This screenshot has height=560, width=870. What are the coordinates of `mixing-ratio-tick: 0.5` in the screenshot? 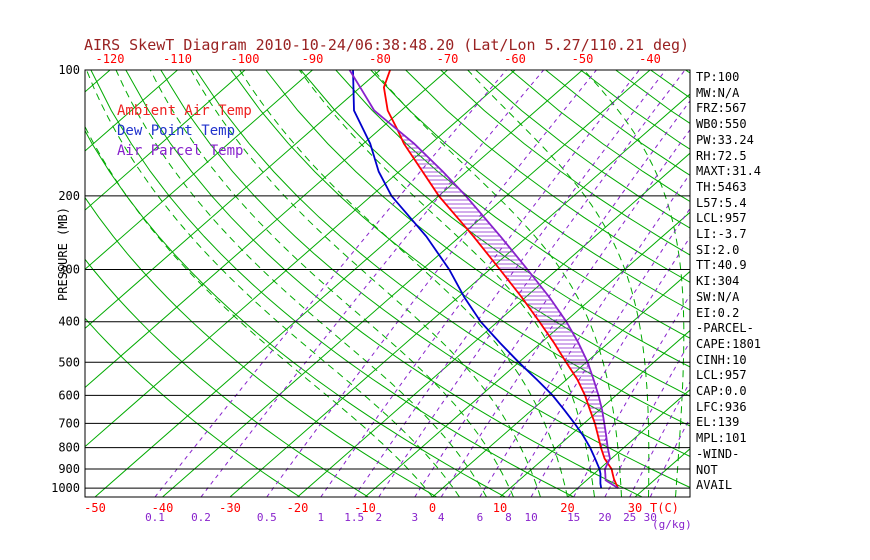 It's located at (267, 517).